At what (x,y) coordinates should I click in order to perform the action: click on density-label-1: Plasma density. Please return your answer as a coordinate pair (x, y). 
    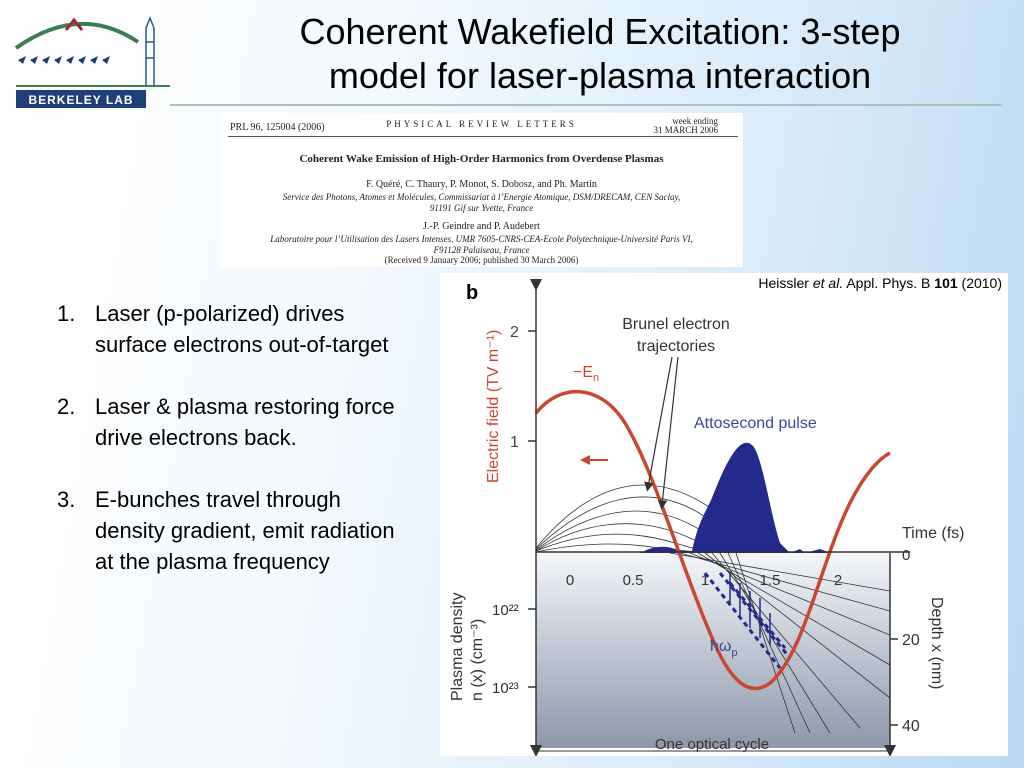
    Looking at the image, I should click on (457, 647).